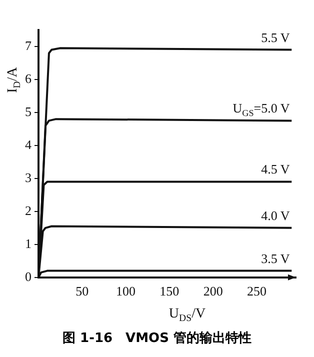 The height and width of the screenshot is (357, 314). I want to click on series-label: 4.0 V, so click(275, 215).